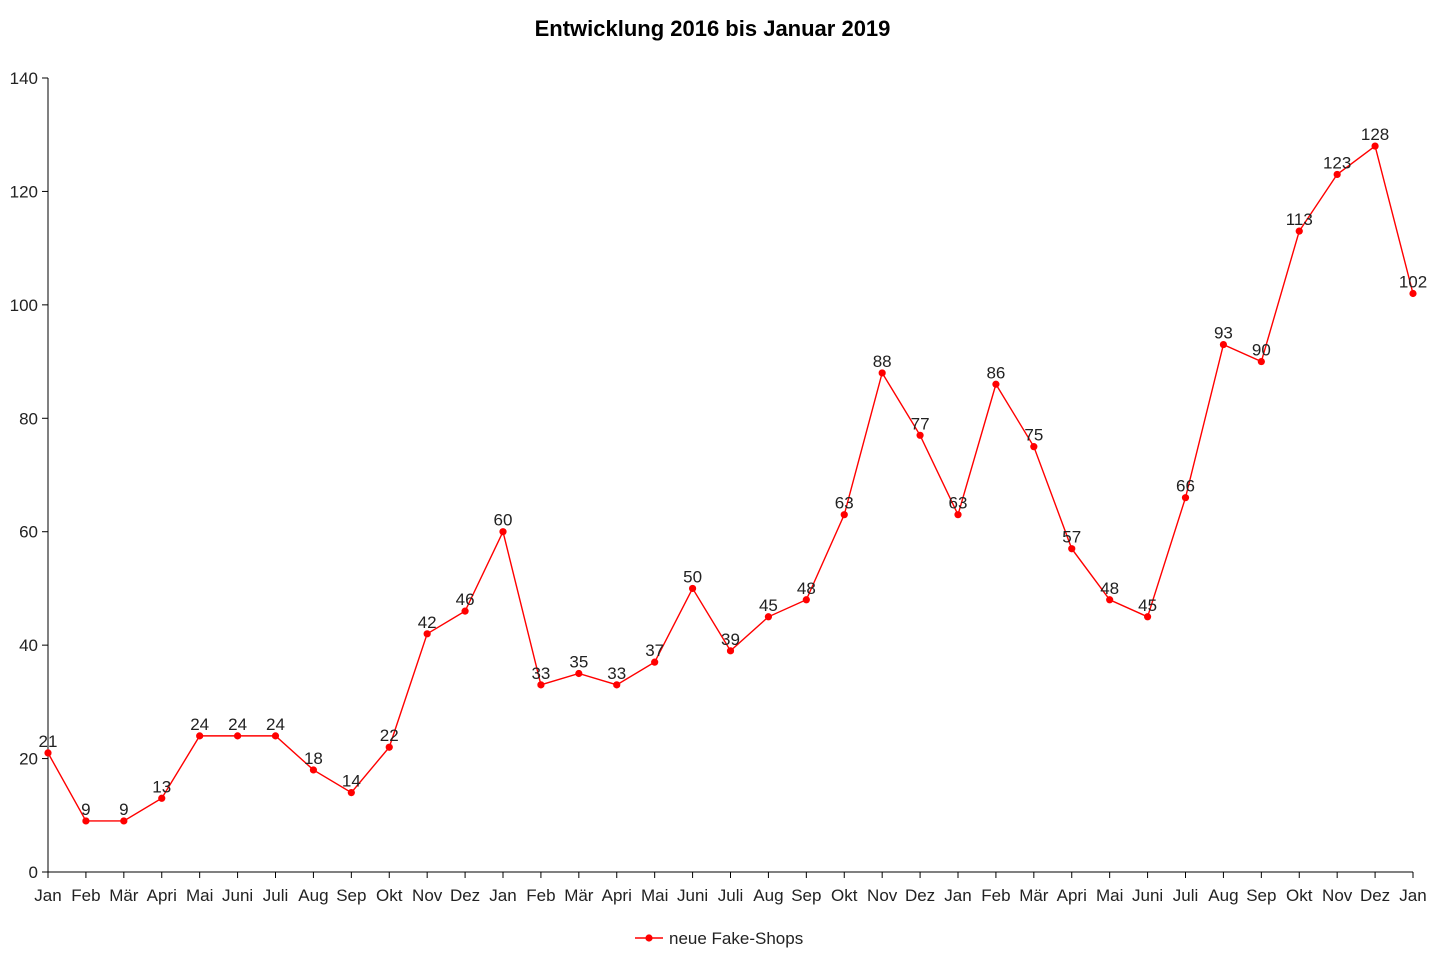 The height and width of the screenshot is (966, 1445). I want to click on data-label: 57, so click(1071, 537).